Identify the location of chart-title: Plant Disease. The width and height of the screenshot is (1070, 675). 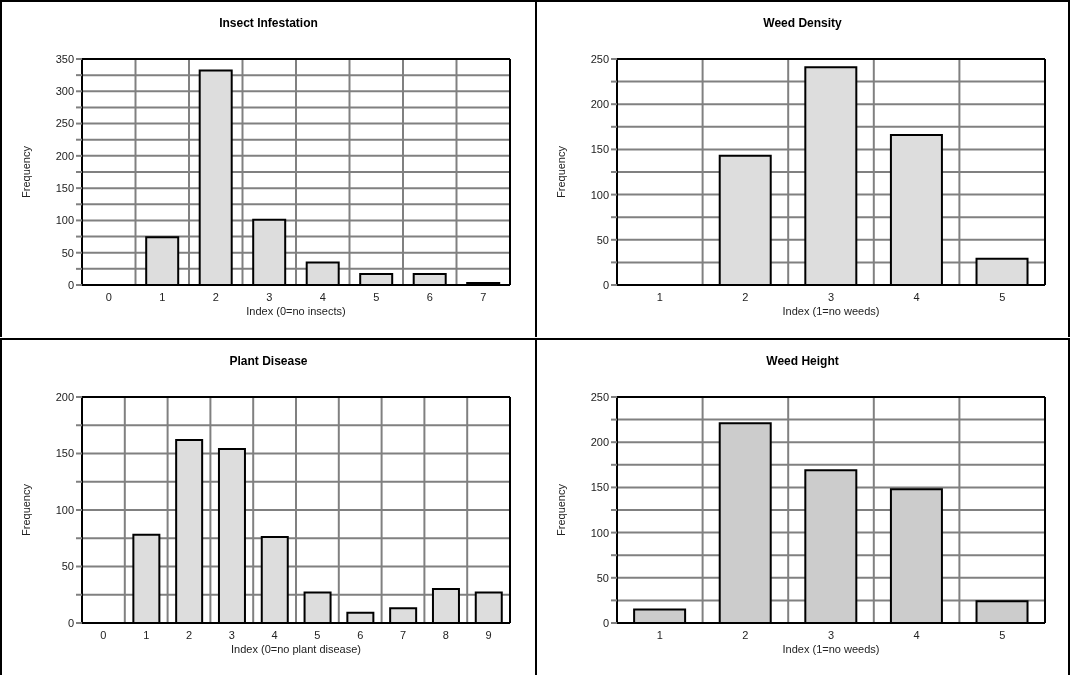
(268, 361).